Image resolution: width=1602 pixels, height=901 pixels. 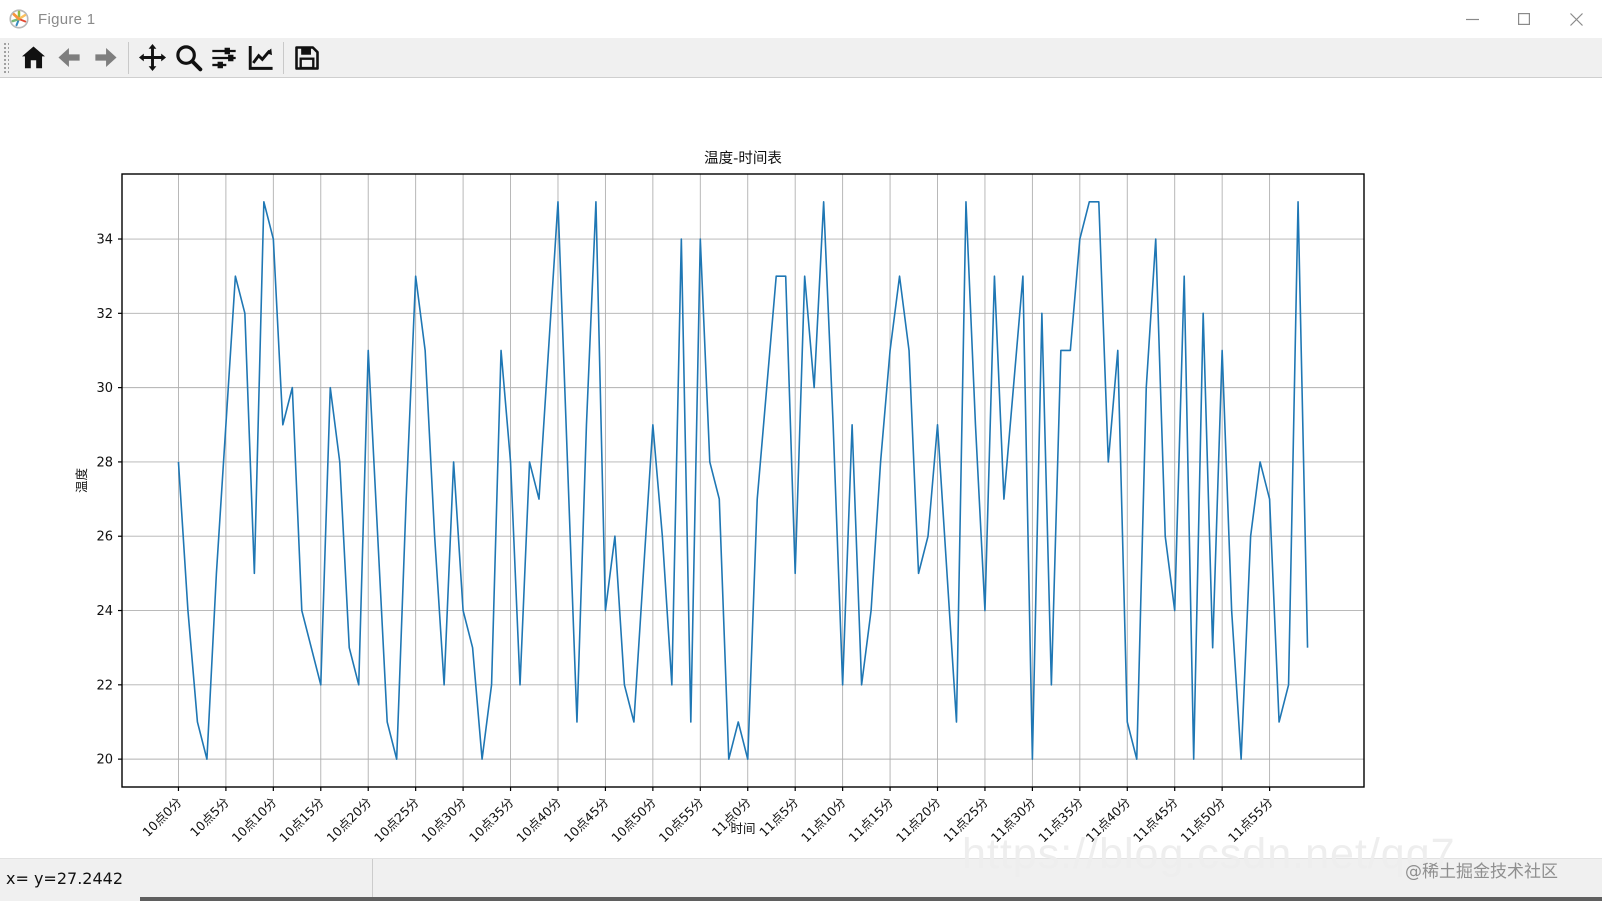 I want to click on title-bar: Figure 1, so click(x=801, y=19).